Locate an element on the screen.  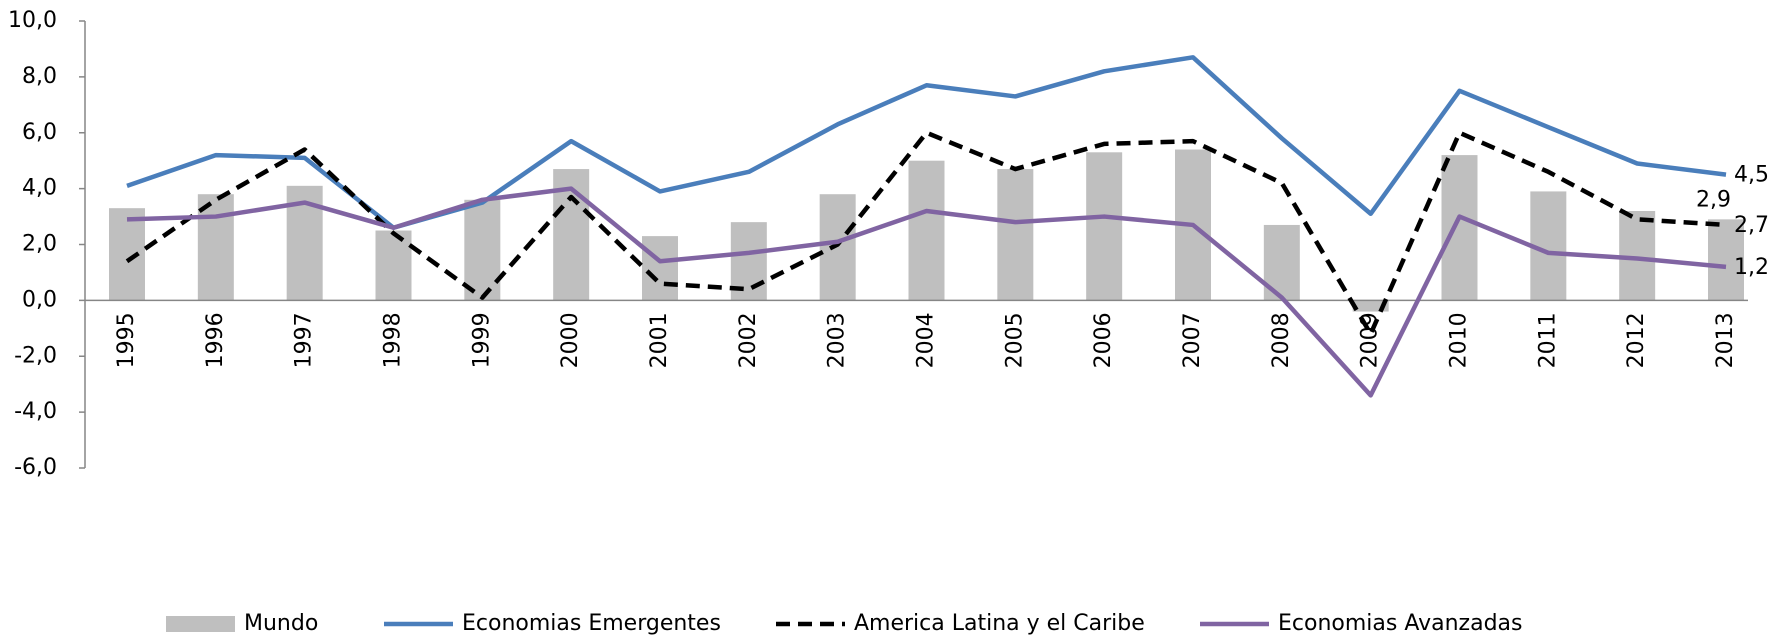
x-tick-label: 2005 is located at coordinates (1014, 340).